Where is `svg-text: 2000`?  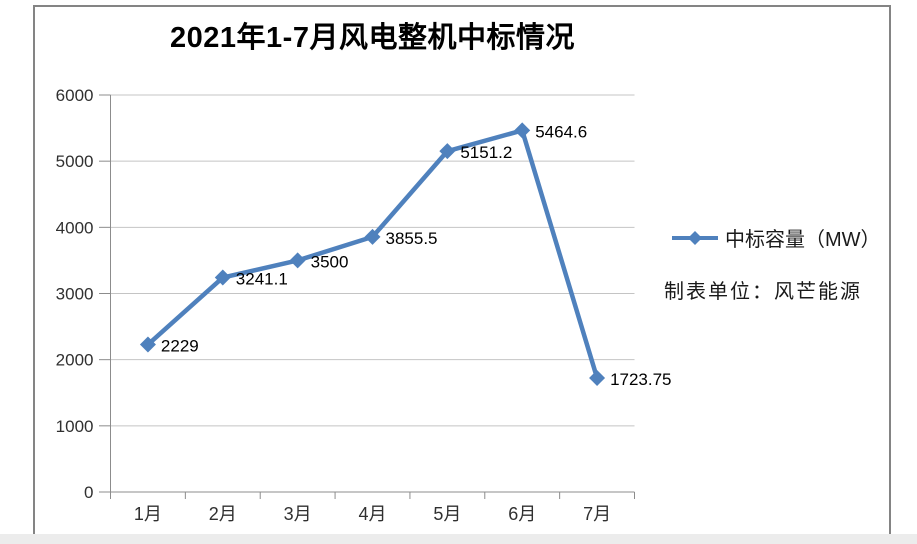 svg-text: 2000 is located at coordinates (75, 360).